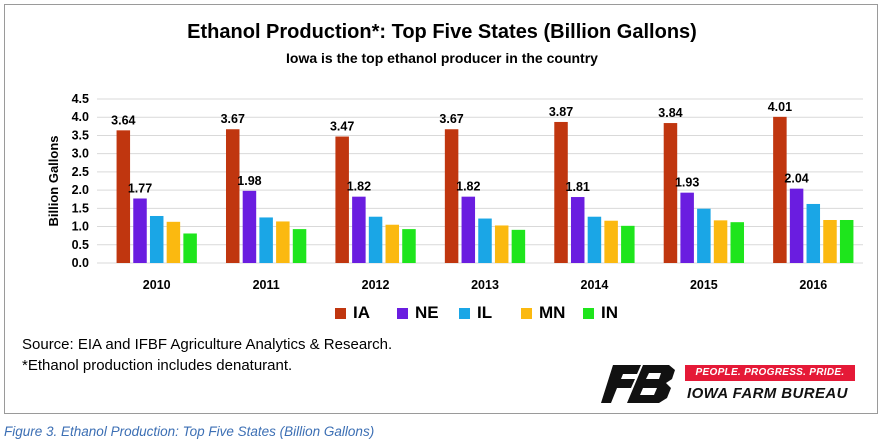  Describe the element at coordinates (704, 285) in the screenshot. I see `x-tick-label: 2015` at that location.